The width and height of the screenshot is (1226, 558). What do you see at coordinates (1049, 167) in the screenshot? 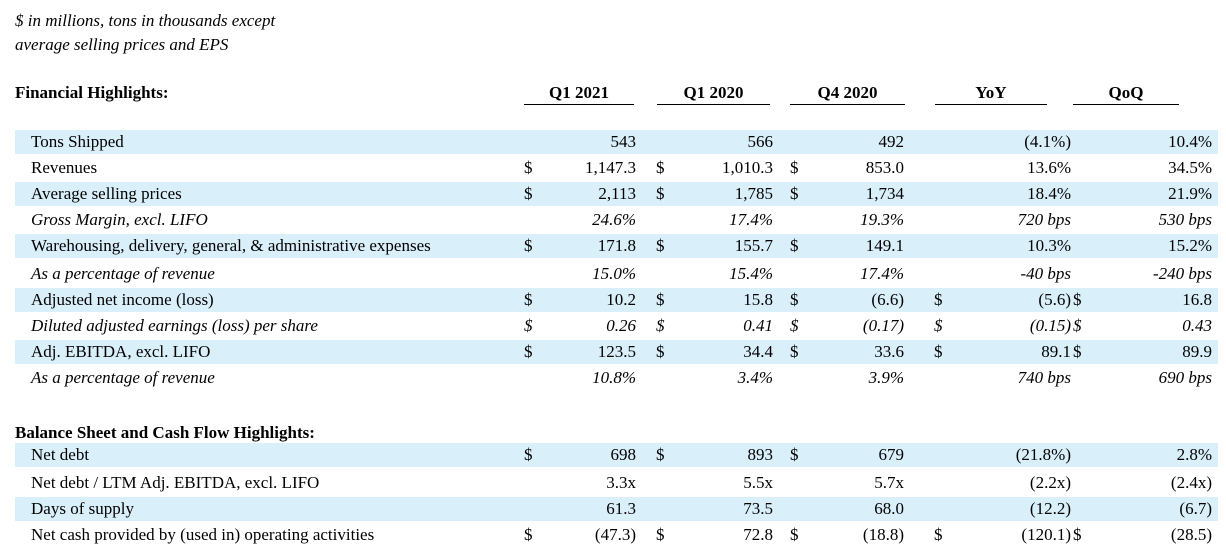
I see `value-yoy: 13.6%` at bounding box center [1049, 167].